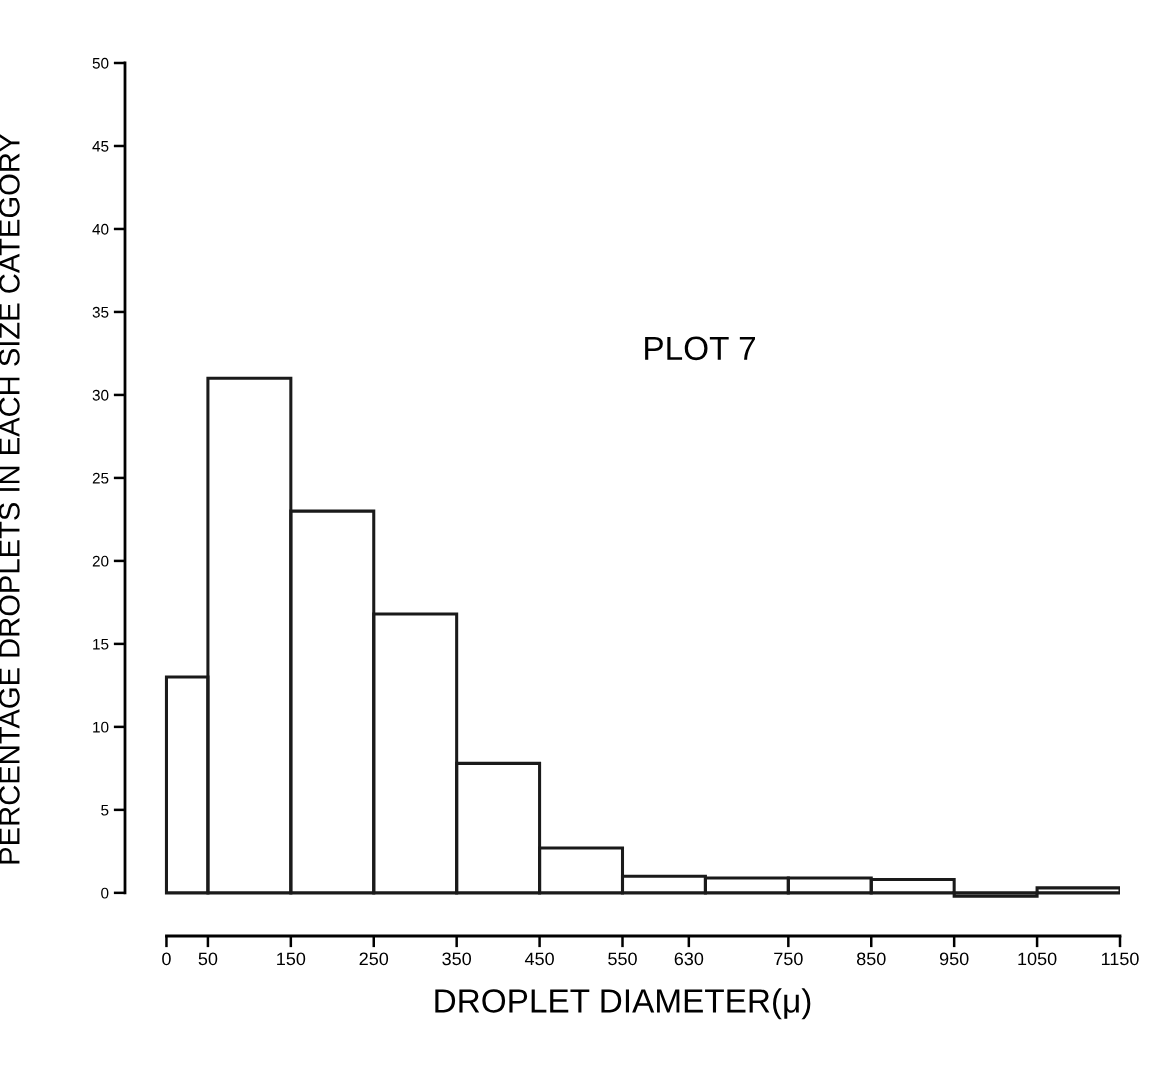 The height and width of the screenshot is (1066, 1152). What do you see at coordinates (100, 478) in the screenshot?
I see `y-tick-label: 25` at bounding box center [100, 478].